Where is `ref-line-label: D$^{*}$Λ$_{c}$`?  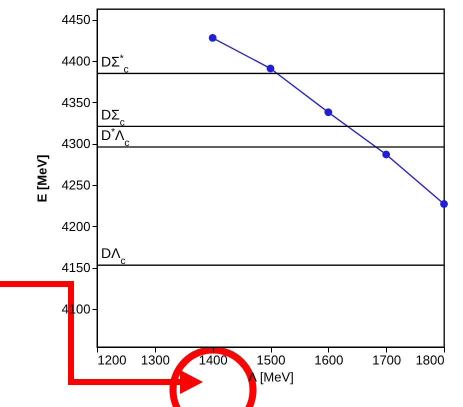
ref-line-label: D$^{*}$Λ$_{c}$ is located at coordinates (115, 137).